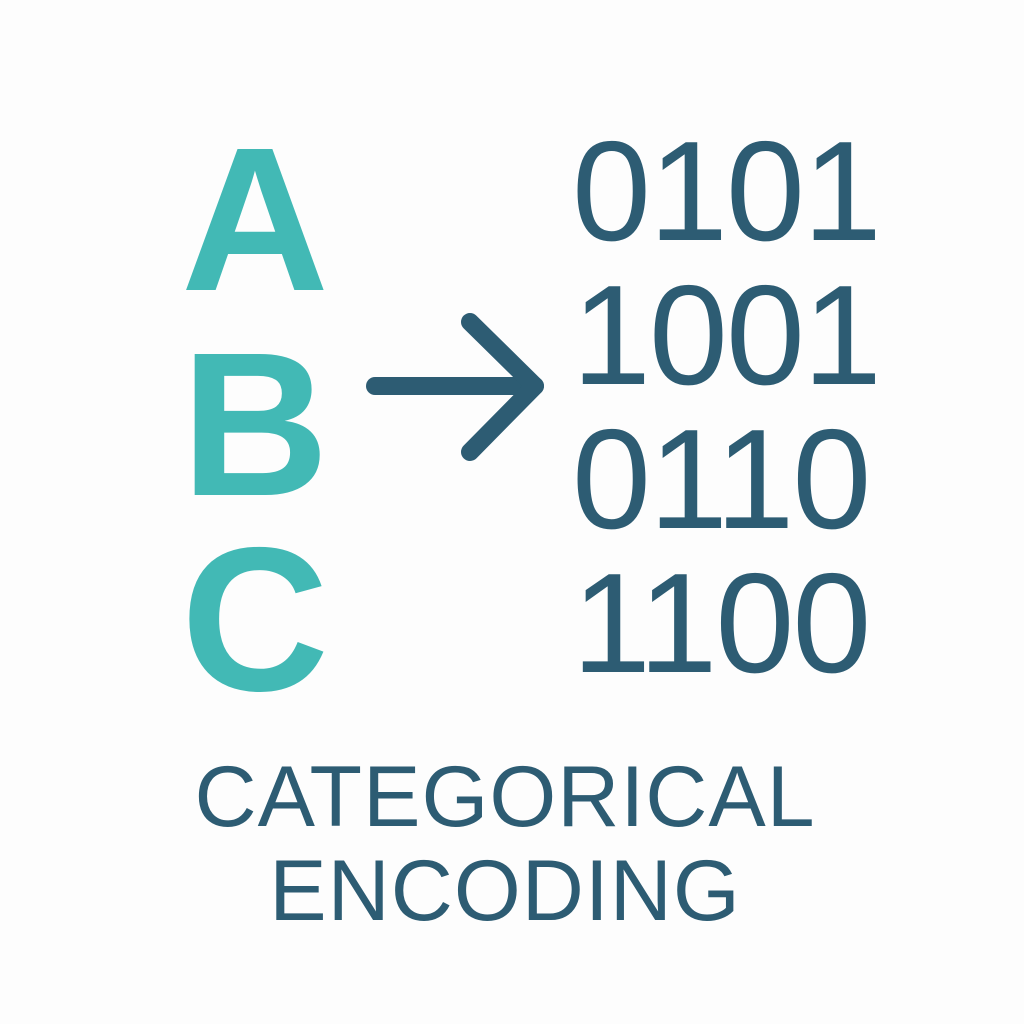 This screenshot has width=1024, height=1024. What do you see at coordinates (505, 797) in the screenshot?
I see `caption-line-1: CATEGORICAL` at bounding box center [505, 797].